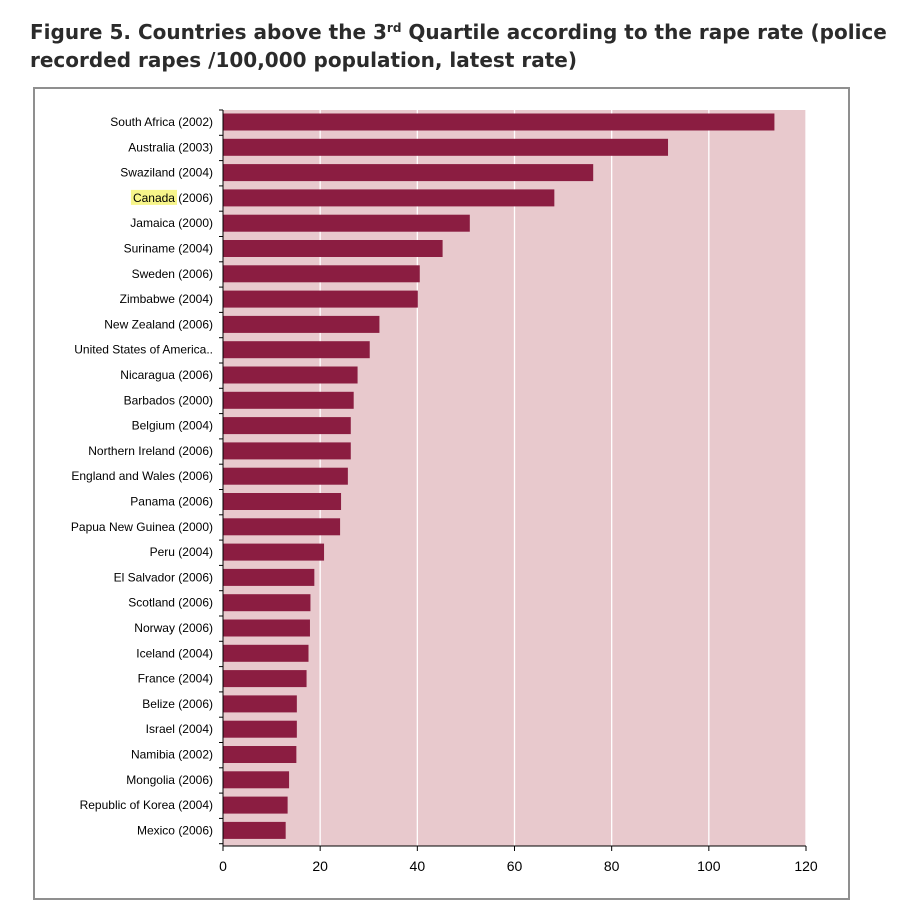 The image size is (924, 909). I want to click on category-label: El Salvador (2006), so click(163, 577).